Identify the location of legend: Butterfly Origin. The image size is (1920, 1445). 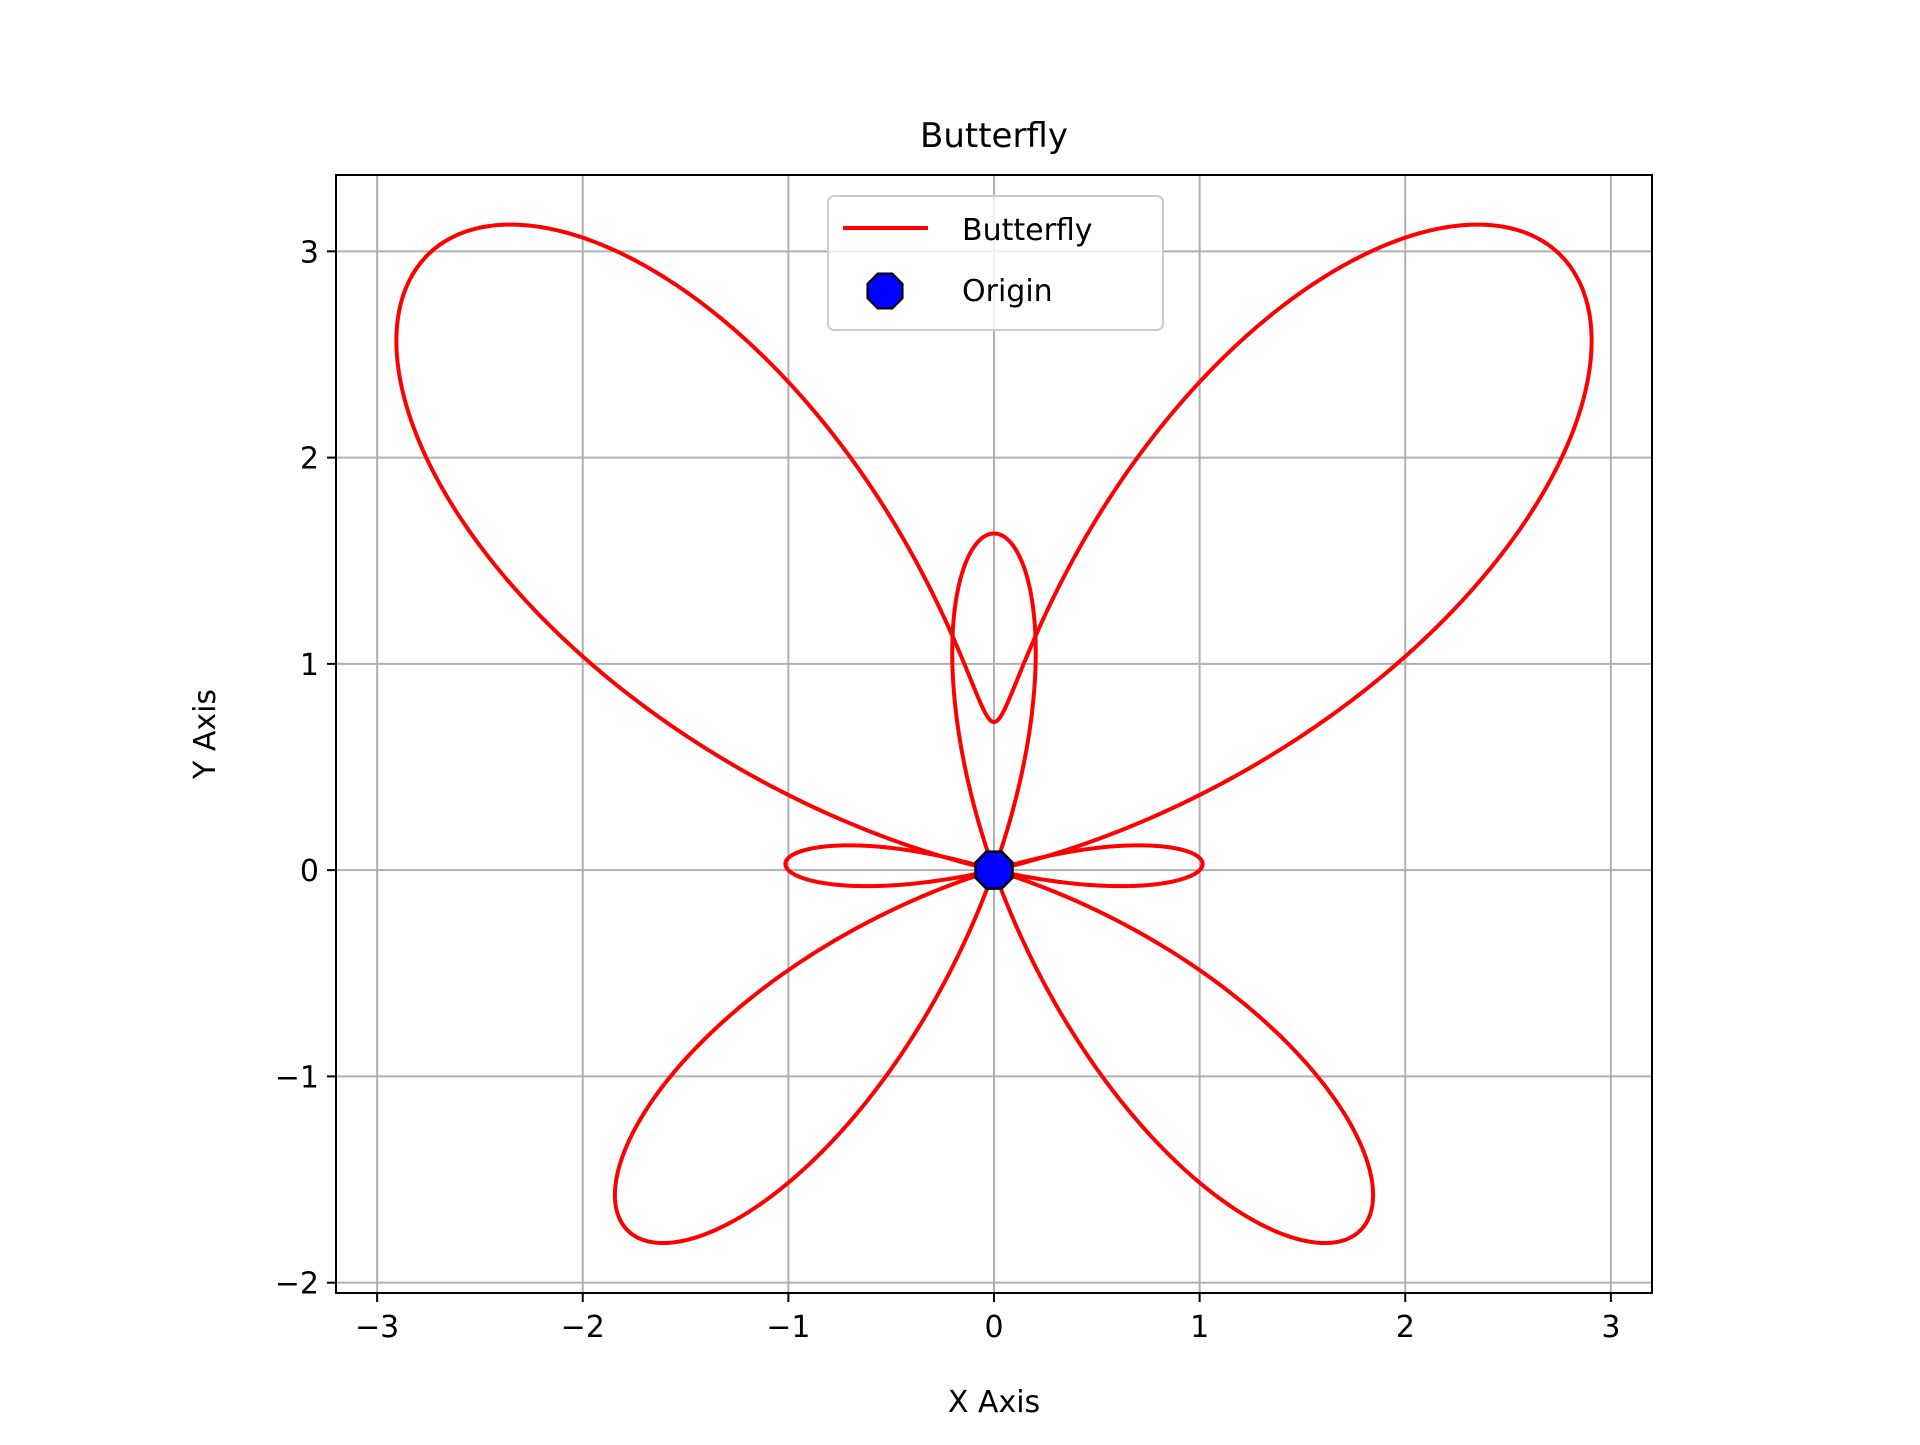
(995, 263).